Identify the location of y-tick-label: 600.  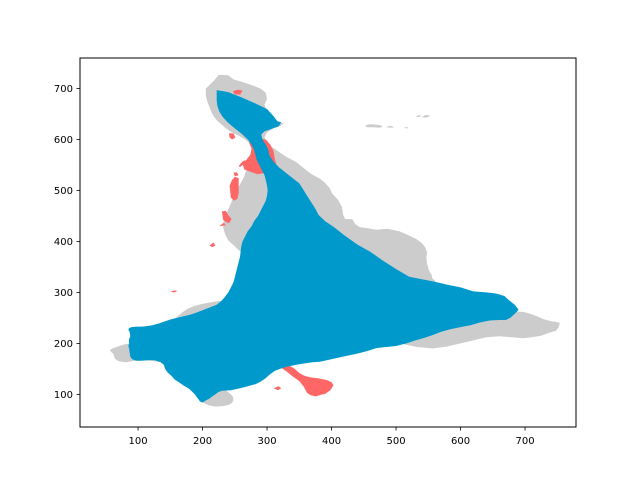
(63, 140).